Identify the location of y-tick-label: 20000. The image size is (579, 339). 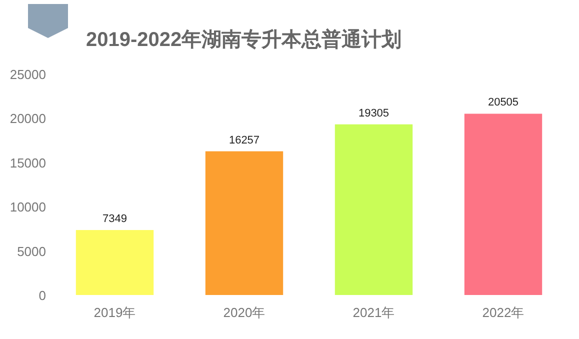
(28, 118).